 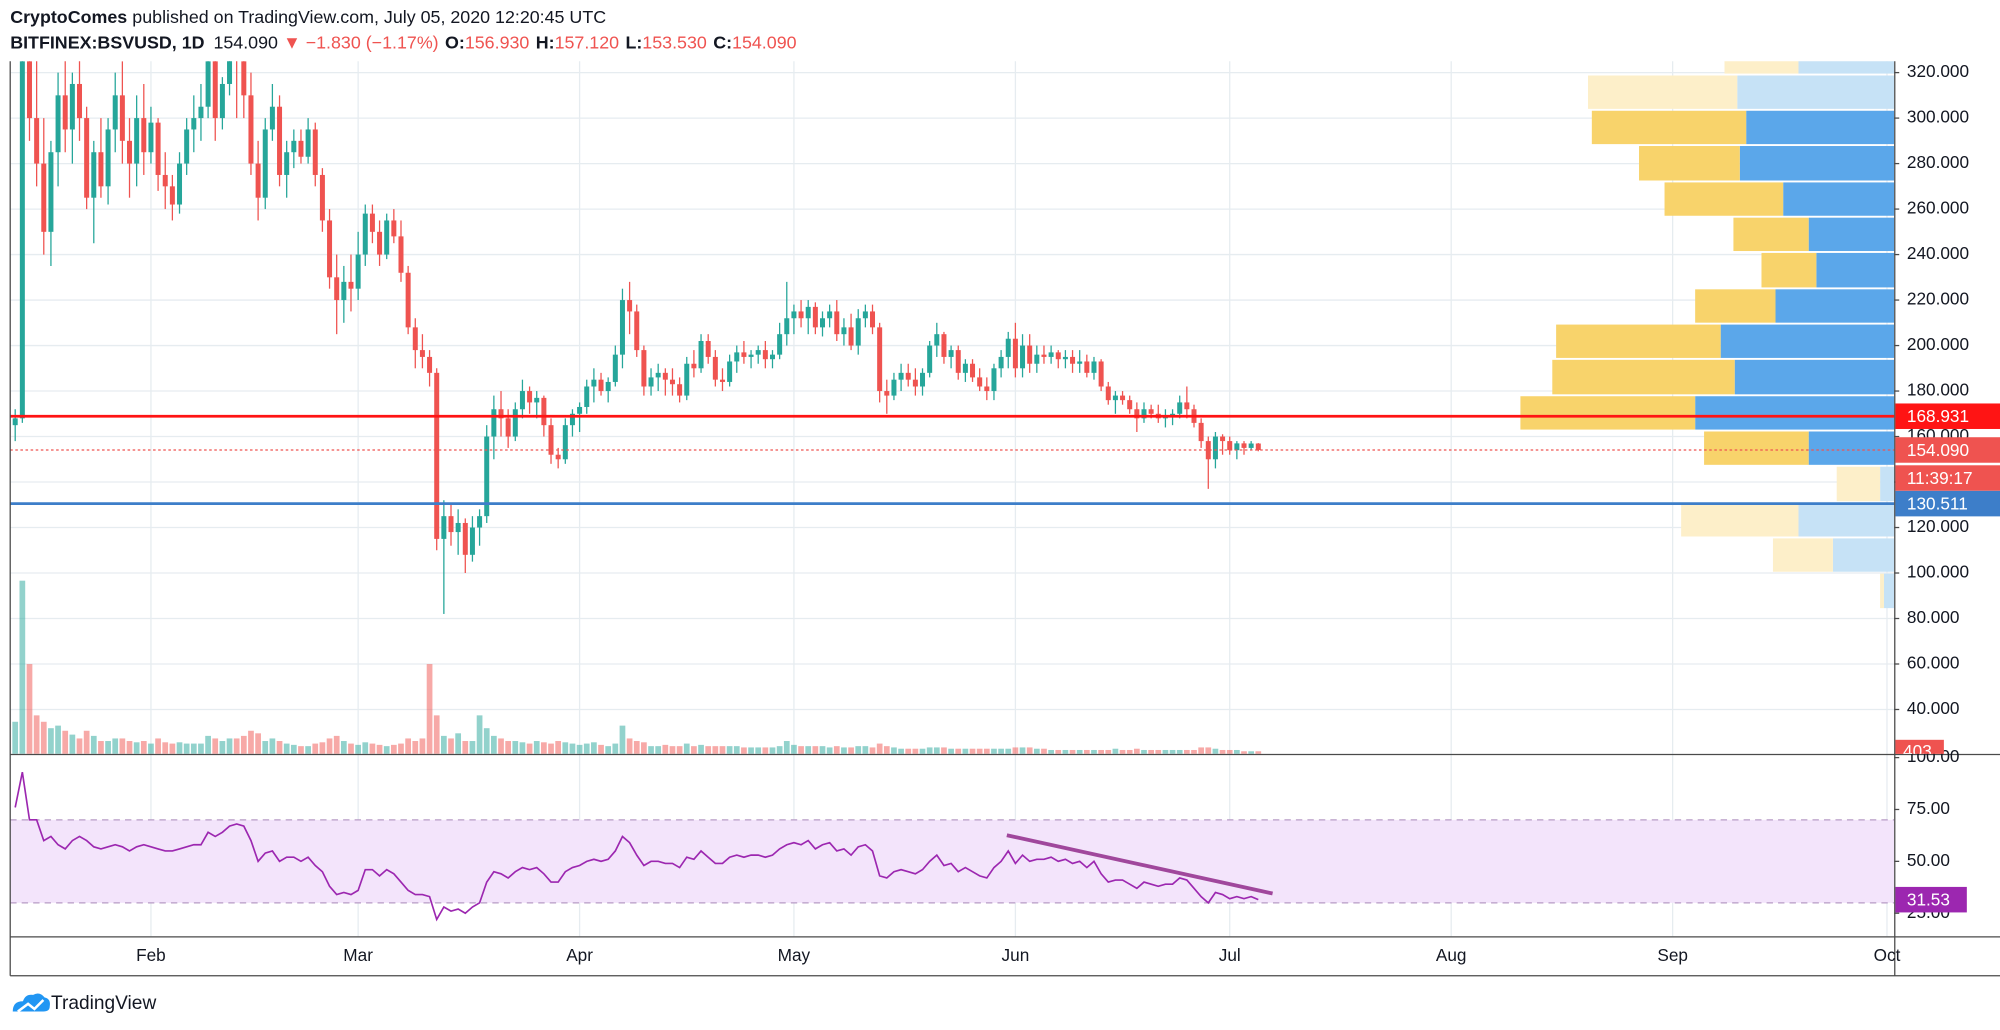 What do you see at coordinates (636, 846) in the screenshot?
I see `rsi-line` at bounding box center [636, 846].